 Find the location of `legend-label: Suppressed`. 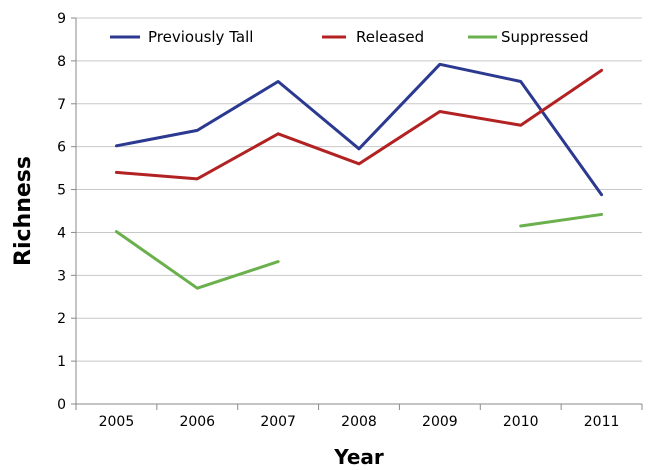

legend-label: Suppressed is located at coordinates (545, 37).